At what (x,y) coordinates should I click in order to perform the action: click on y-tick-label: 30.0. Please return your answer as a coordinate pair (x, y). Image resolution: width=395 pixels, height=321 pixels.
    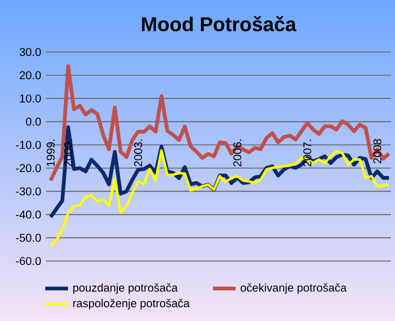
    Looking at the image, I should click on (30, 52).